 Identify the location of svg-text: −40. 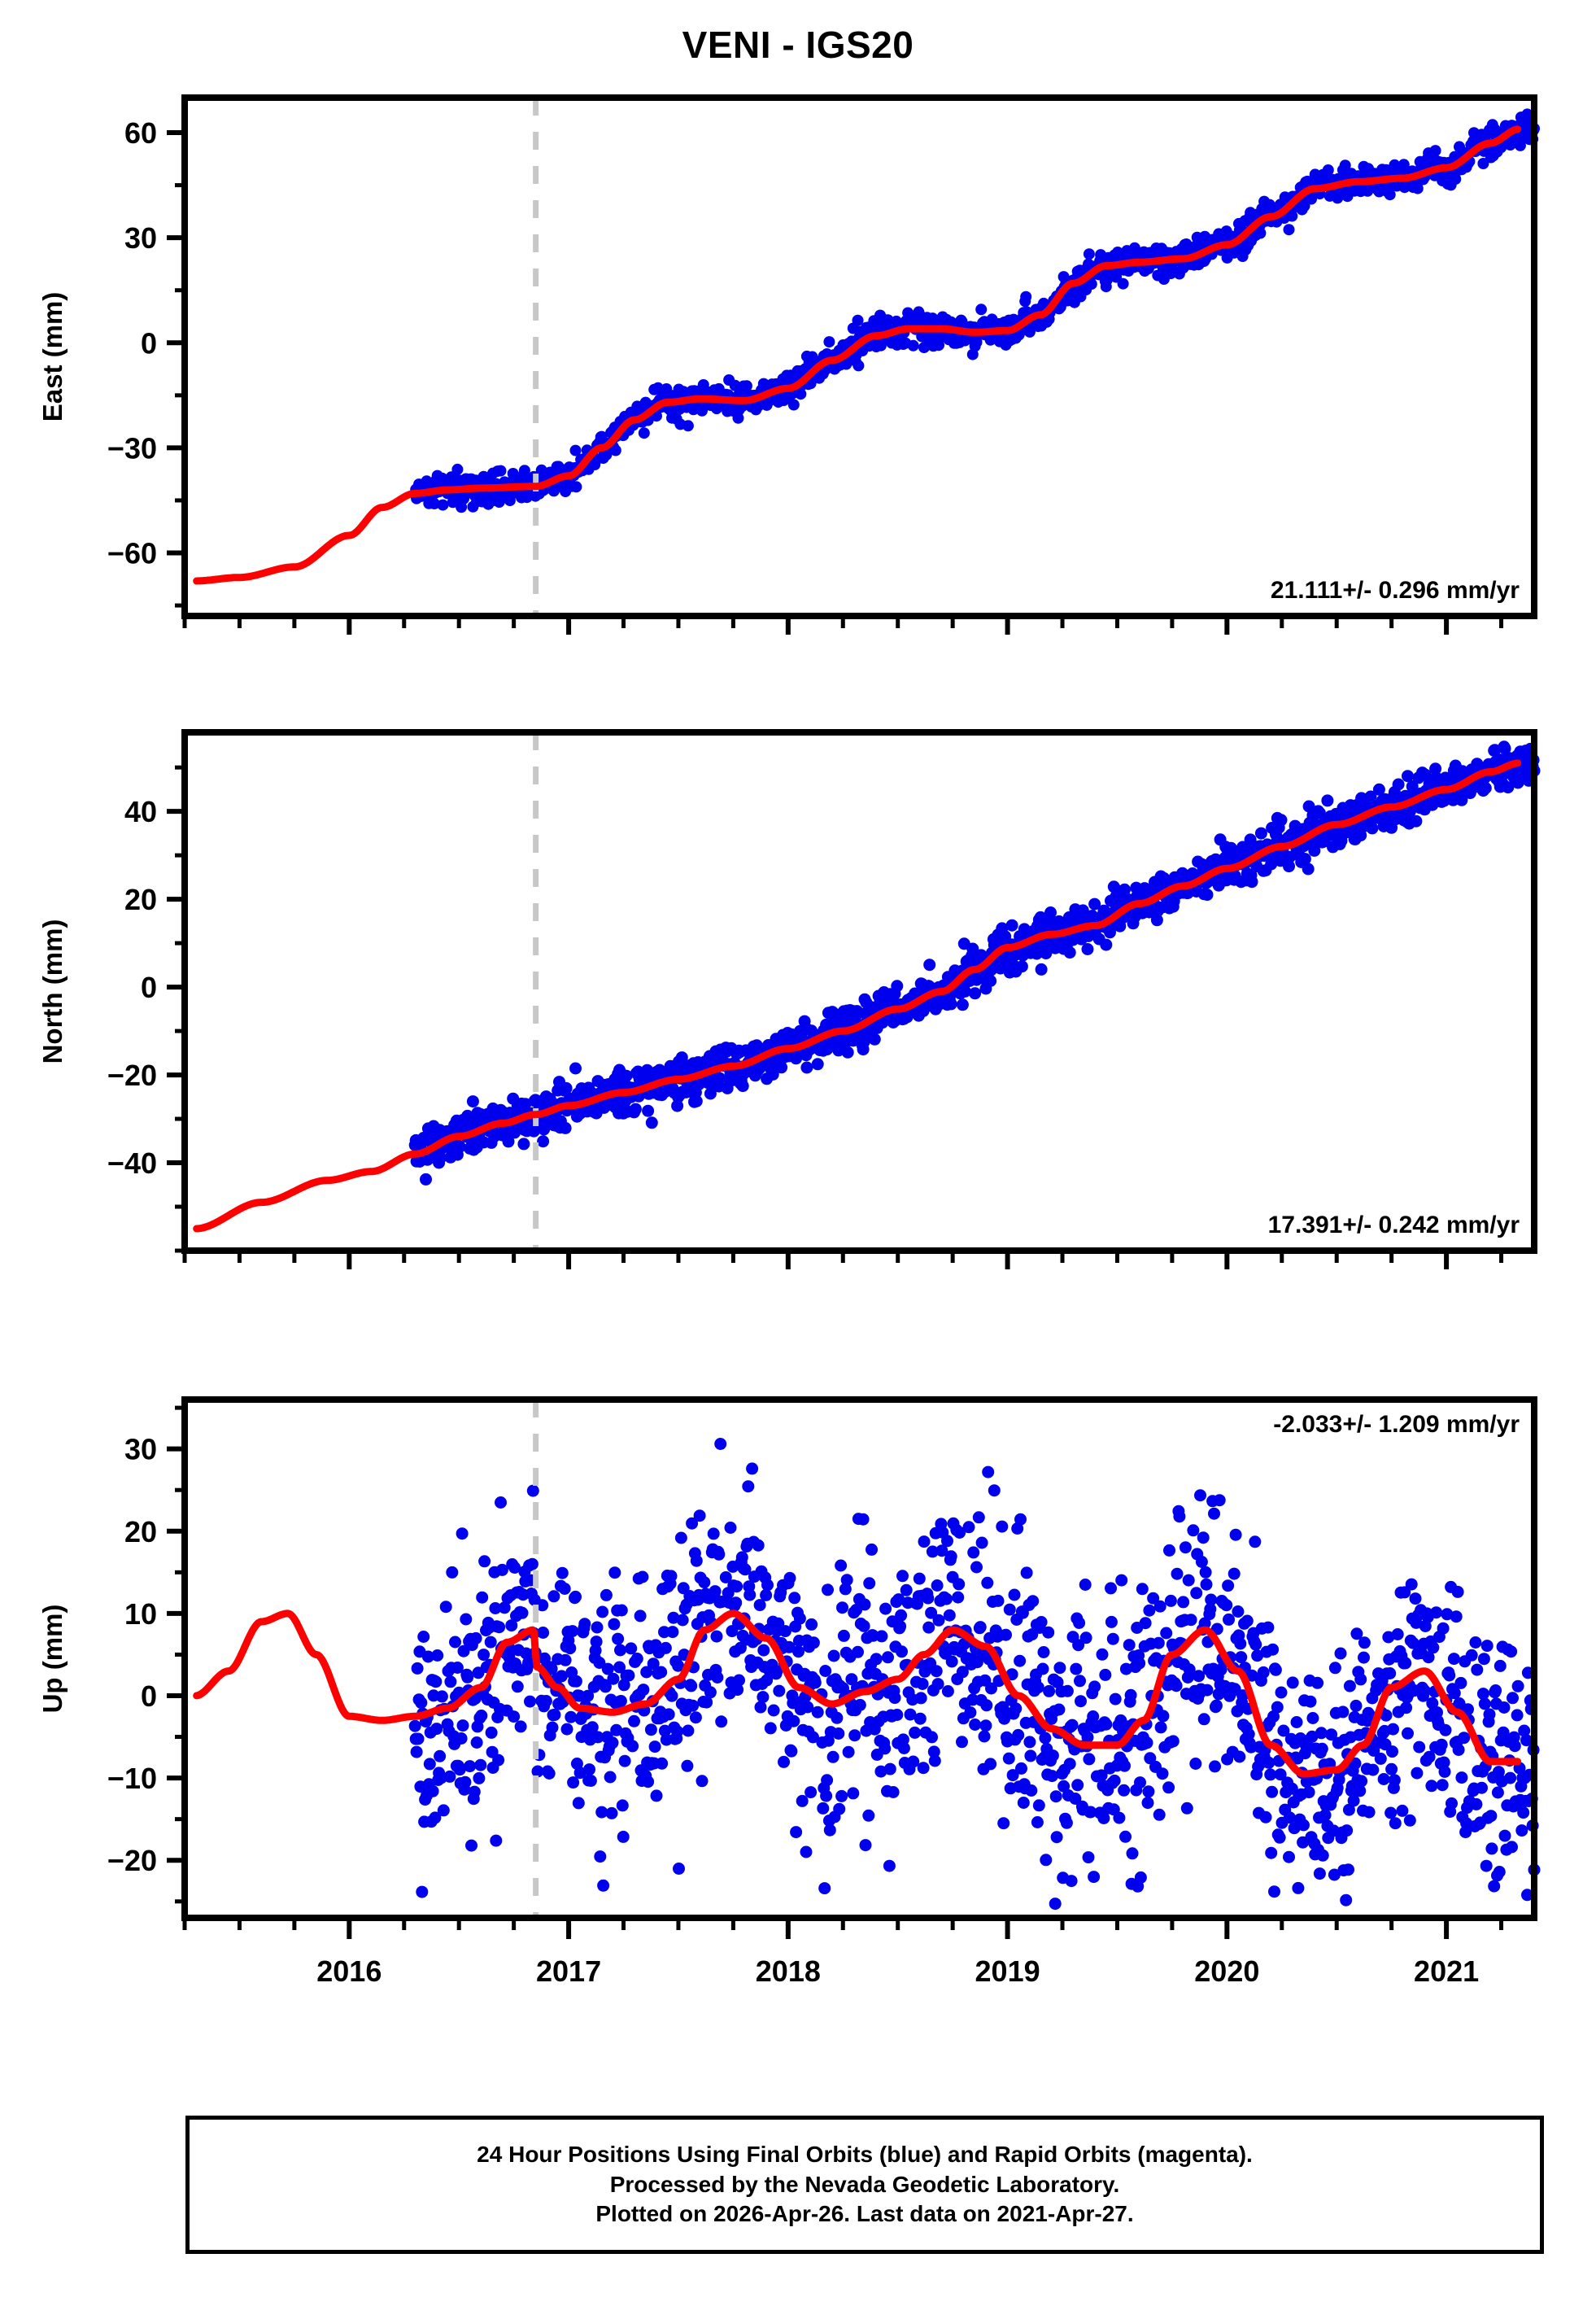
(132, 1163).